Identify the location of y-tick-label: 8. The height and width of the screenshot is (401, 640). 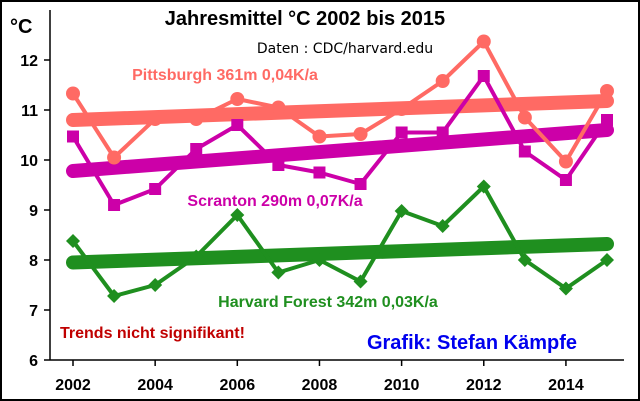
(33, 261).